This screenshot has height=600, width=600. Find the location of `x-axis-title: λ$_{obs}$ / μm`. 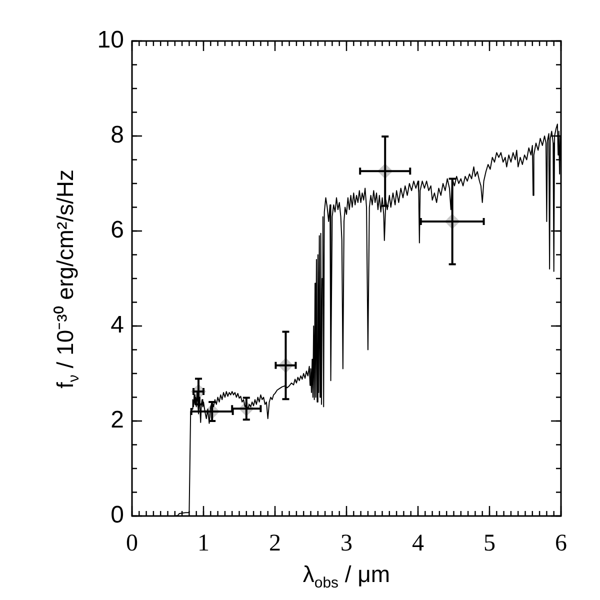

x-axis-title: λ$_{obs}$ / μm is located at coordinates (346, 576).